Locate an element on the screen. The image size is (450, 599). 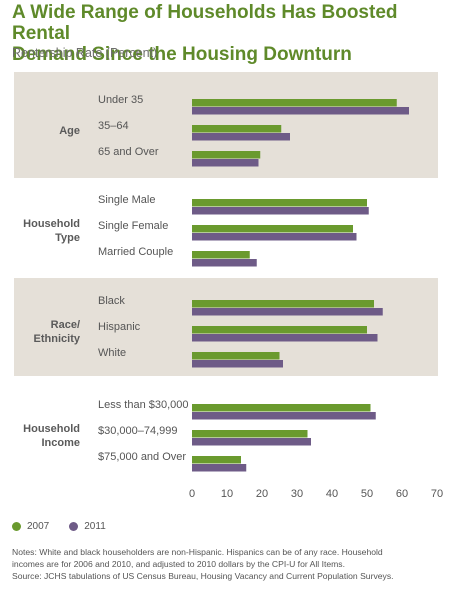
bar-3-0-2011 is located at coordinates (284, 416).